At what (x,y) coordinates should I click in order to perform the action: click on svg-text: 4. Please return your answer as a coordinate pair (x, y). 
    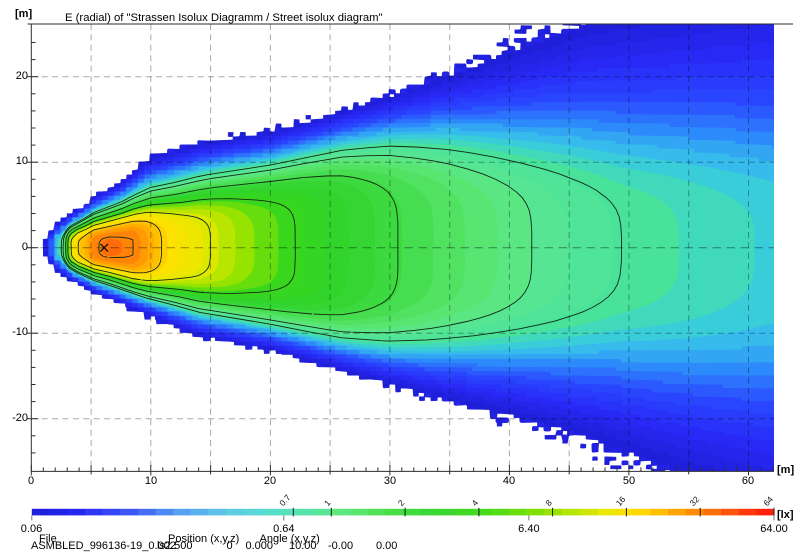
    Looking at the image, I should click on (475, 503).